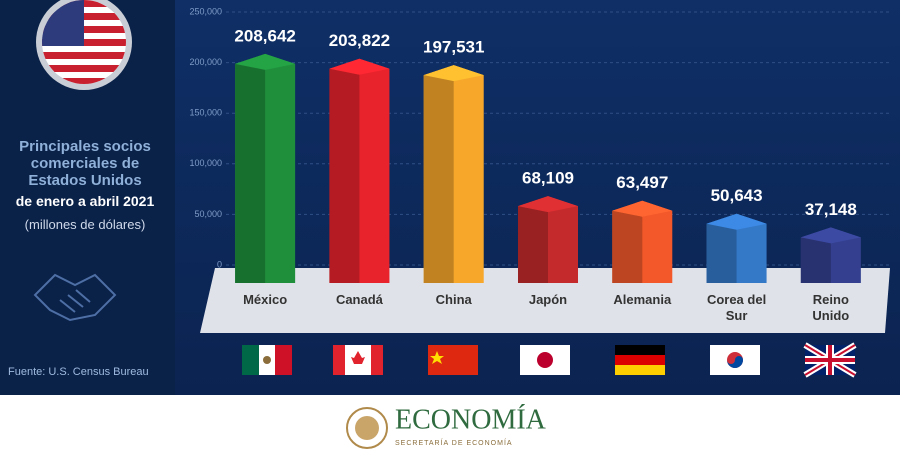 This screenshot has width=900, height=450. Describe the element at coordinates (642, 182) in the screenshot. I see `value-label: 63,497` at that location.